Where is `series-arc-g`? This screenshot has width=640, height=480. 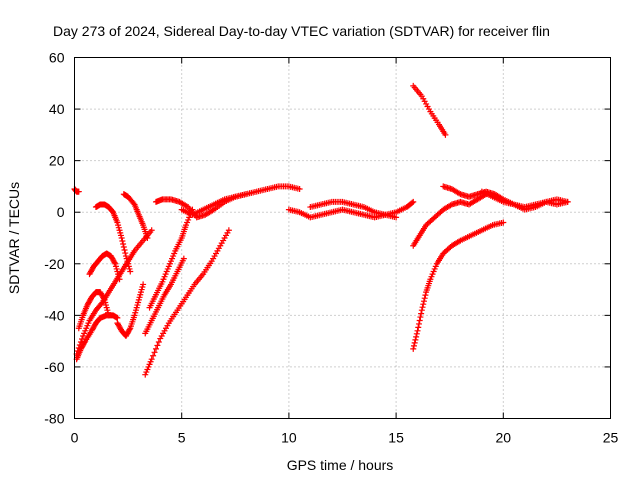
series-arc-g is located at coordinates (135, 216).